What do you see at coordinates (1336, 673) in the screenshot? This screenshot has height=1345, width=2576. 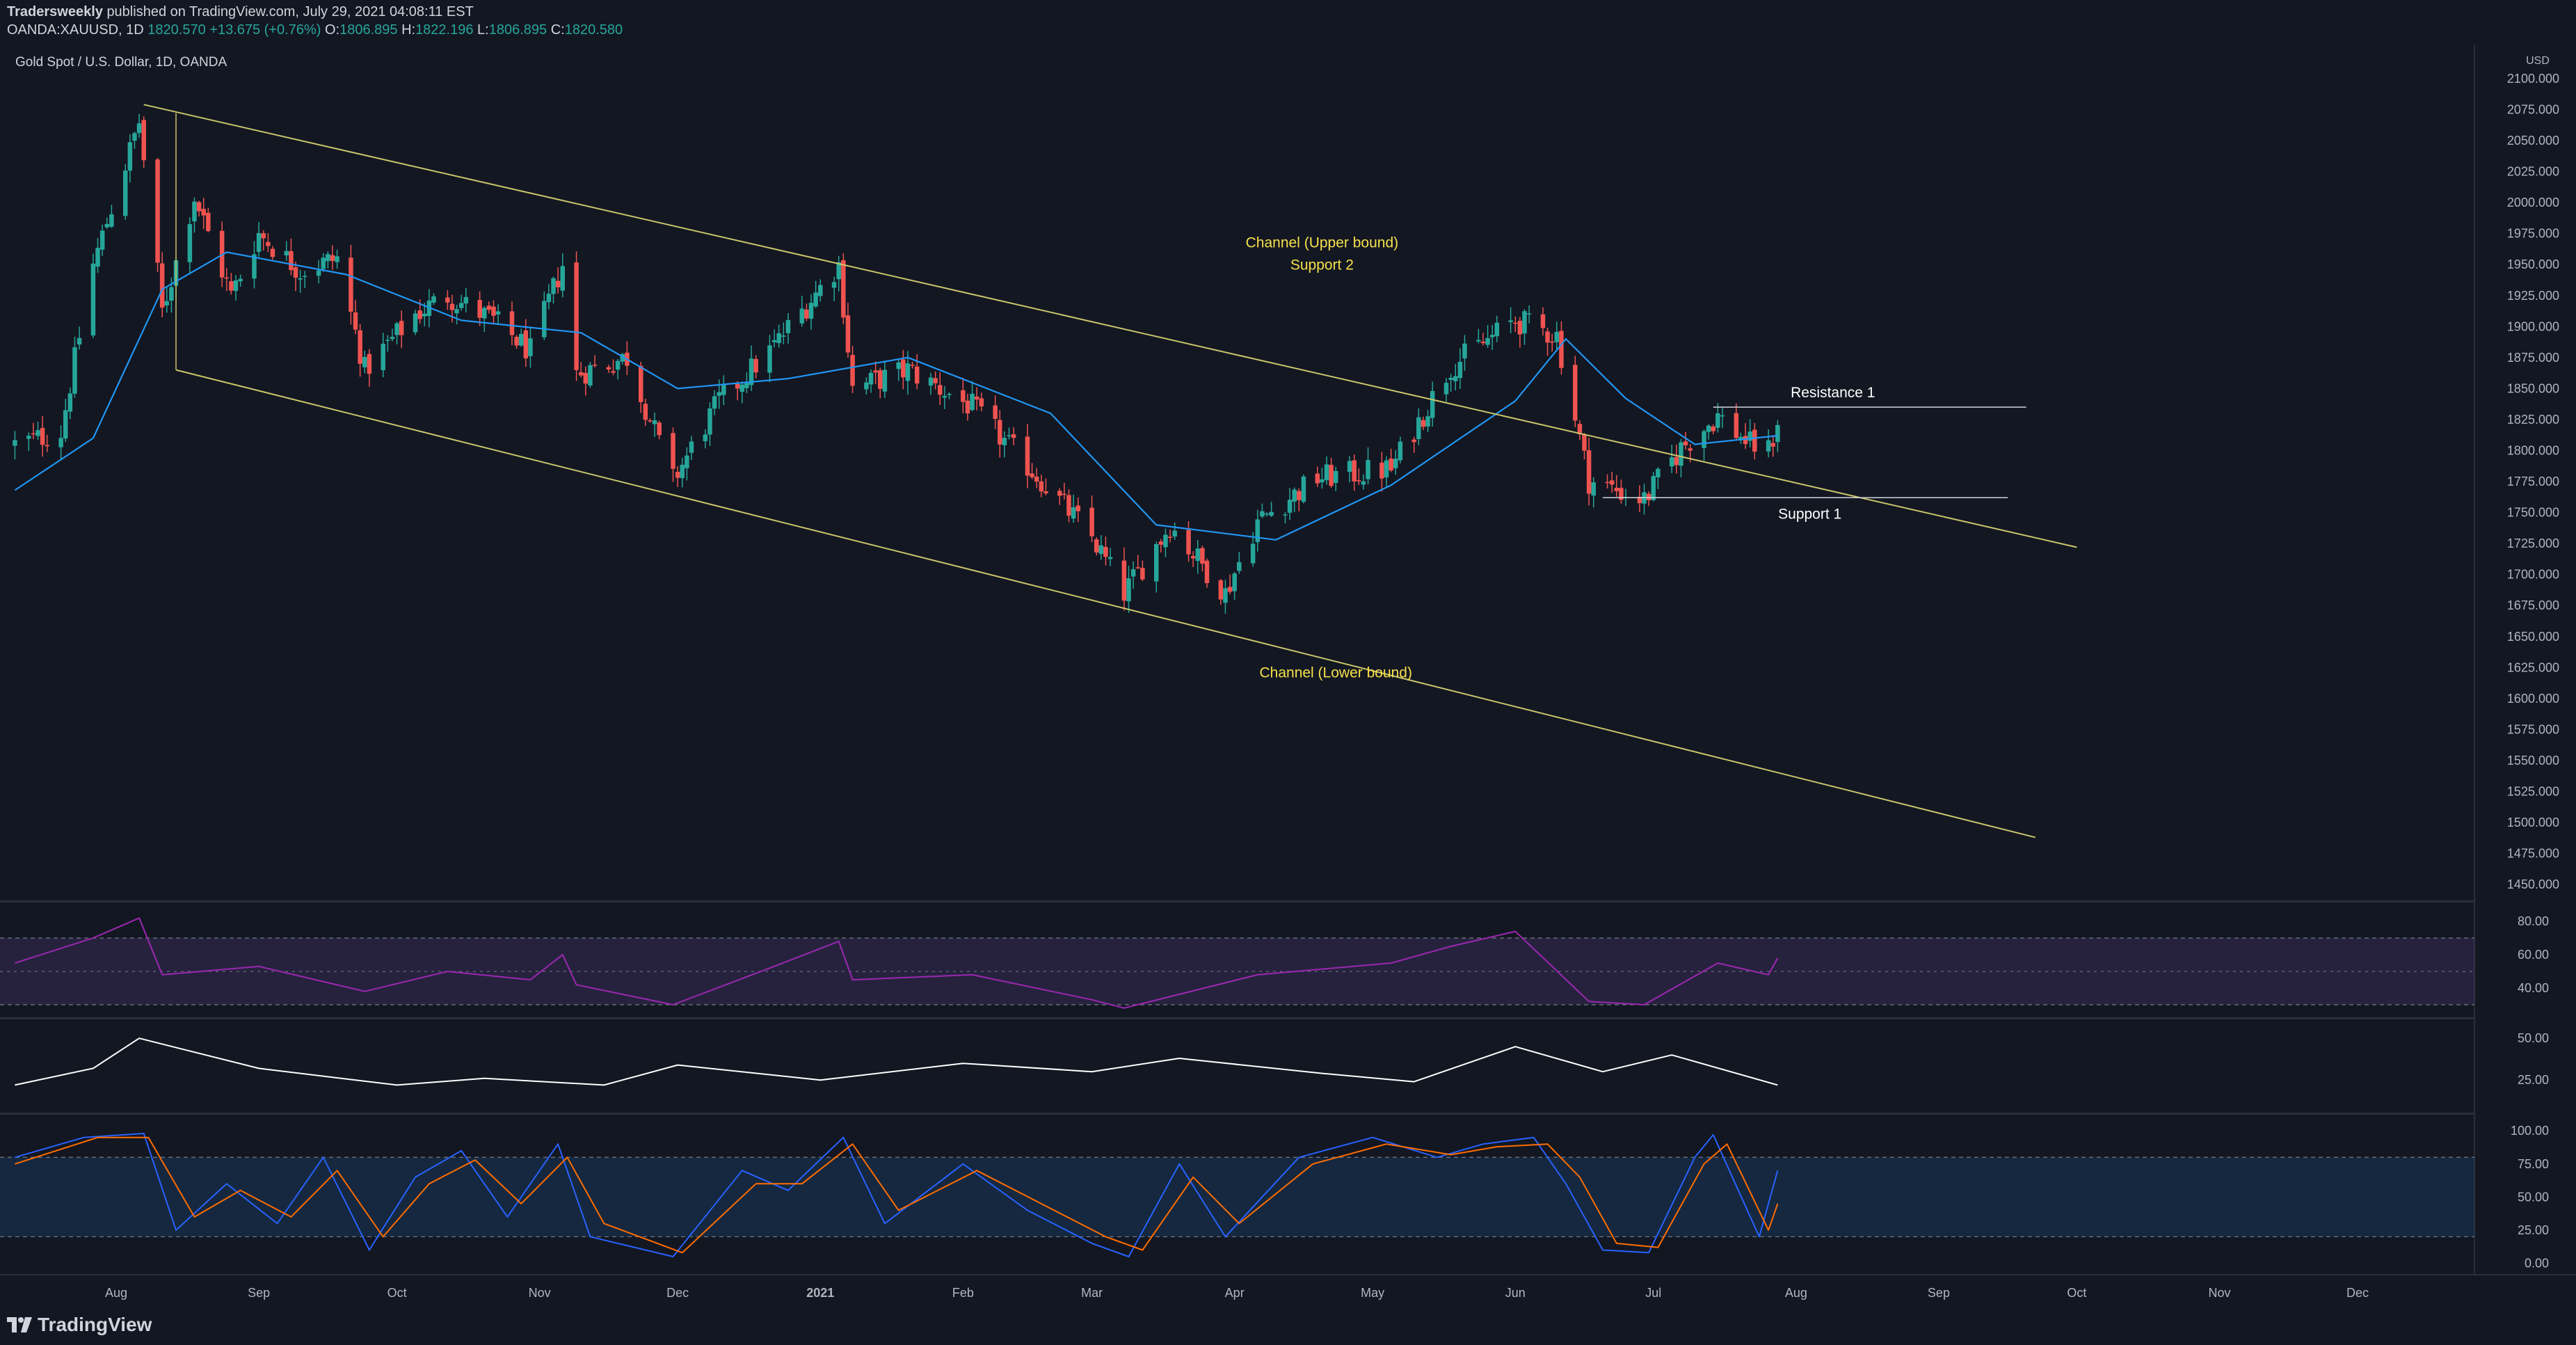 I see `annotation-label: Channel (Lower bound)` at bounding box center [1336, 673].